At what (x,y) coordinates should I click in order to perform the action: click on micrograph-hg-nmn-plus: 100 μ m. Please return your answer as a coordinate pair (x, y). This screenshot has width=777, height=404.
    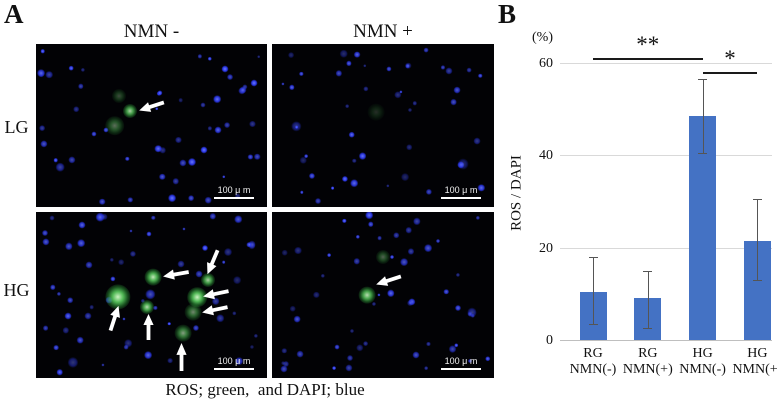
    Looking at the image, I should click on (383, 295).